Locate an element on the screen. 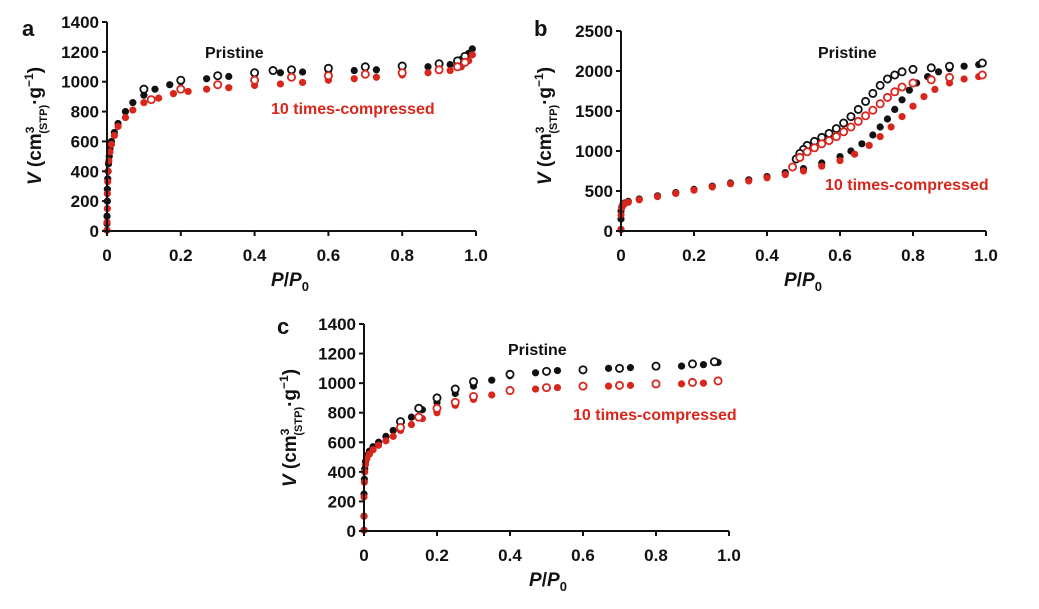  panel-c-y-title: V (cm3(STP)·g−1) is located at coordinates (291, 428).